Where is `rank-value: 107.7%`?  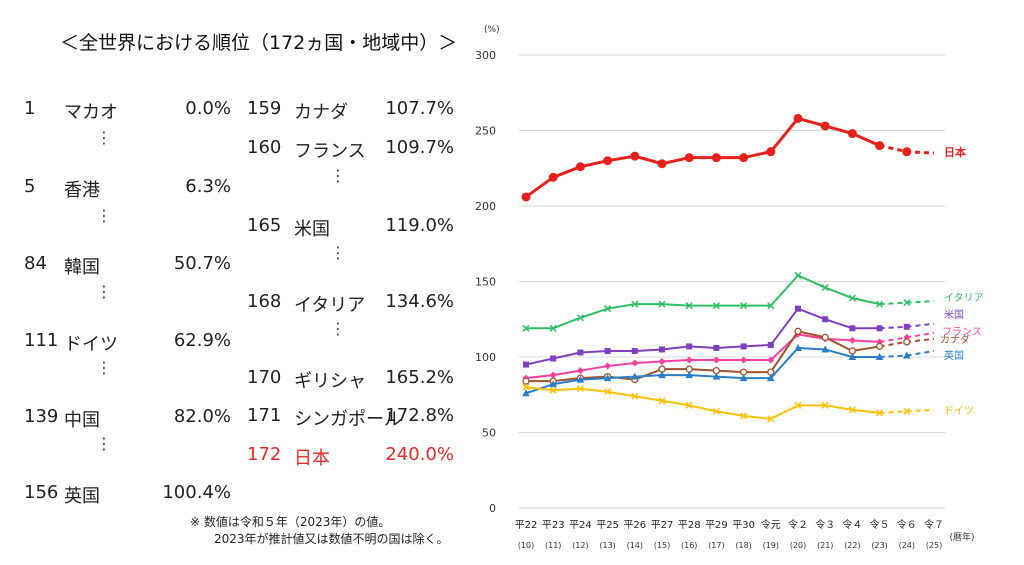
rank-value: 107.7% is located at coordinates (419, 108).